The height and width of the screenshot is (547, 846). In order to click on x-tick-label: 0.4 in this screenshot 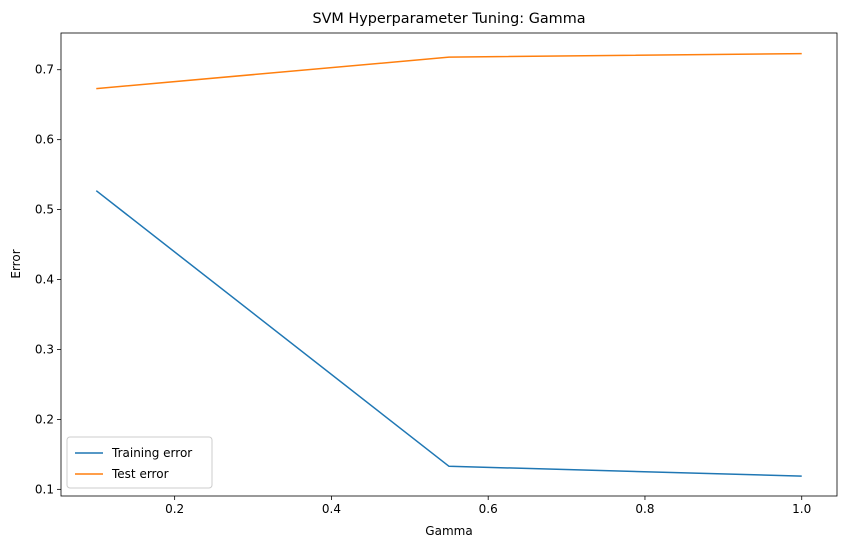, I will do `click(331, 509)`.